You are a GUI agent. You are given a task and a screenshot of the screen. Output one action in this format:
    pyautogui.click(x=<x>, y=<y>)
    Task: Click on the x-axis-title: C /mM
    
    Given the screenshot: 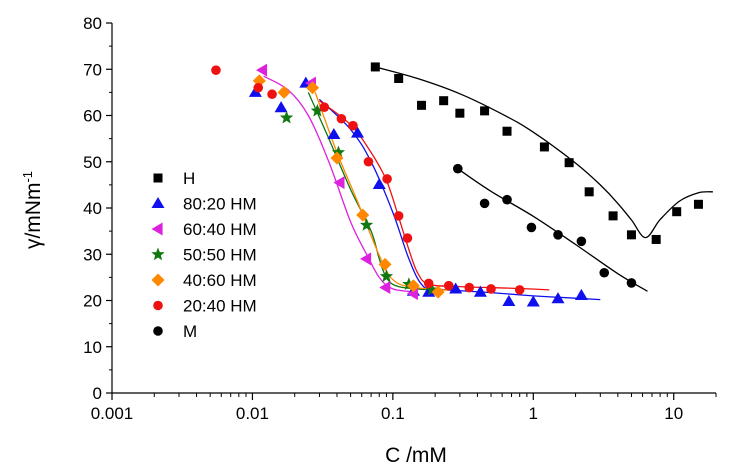 What is the action you would take?
    pyautogui.click(x=416, y=455)
    